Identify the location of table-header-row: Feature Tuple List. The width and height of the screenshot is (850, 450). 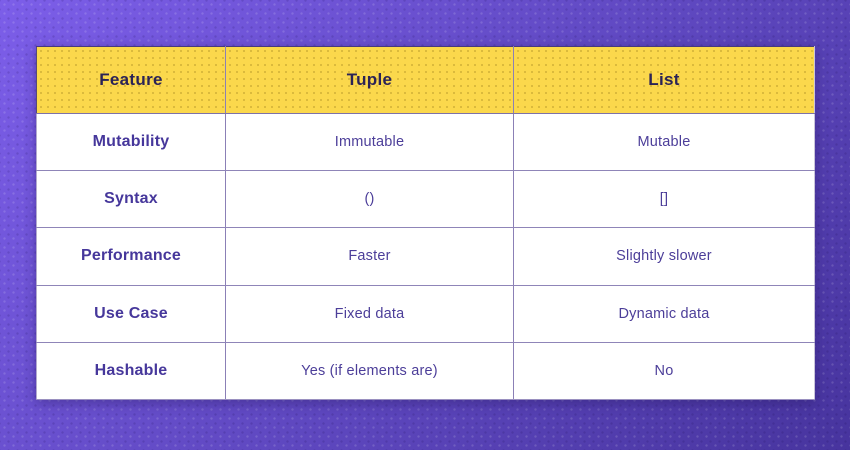
(425, 80).